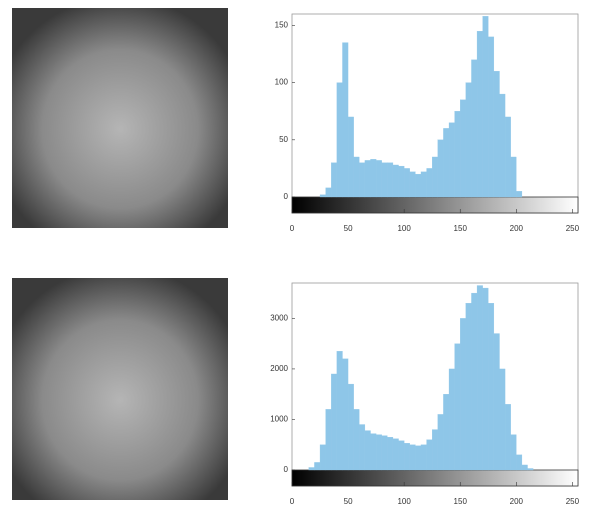 Image resolution: width=590 pixels, height=516 pixels. What do you see at coordinates (279, 368) in the screenshot?
I see `y-tick-label: 2000` at bounding box center [279, 368].